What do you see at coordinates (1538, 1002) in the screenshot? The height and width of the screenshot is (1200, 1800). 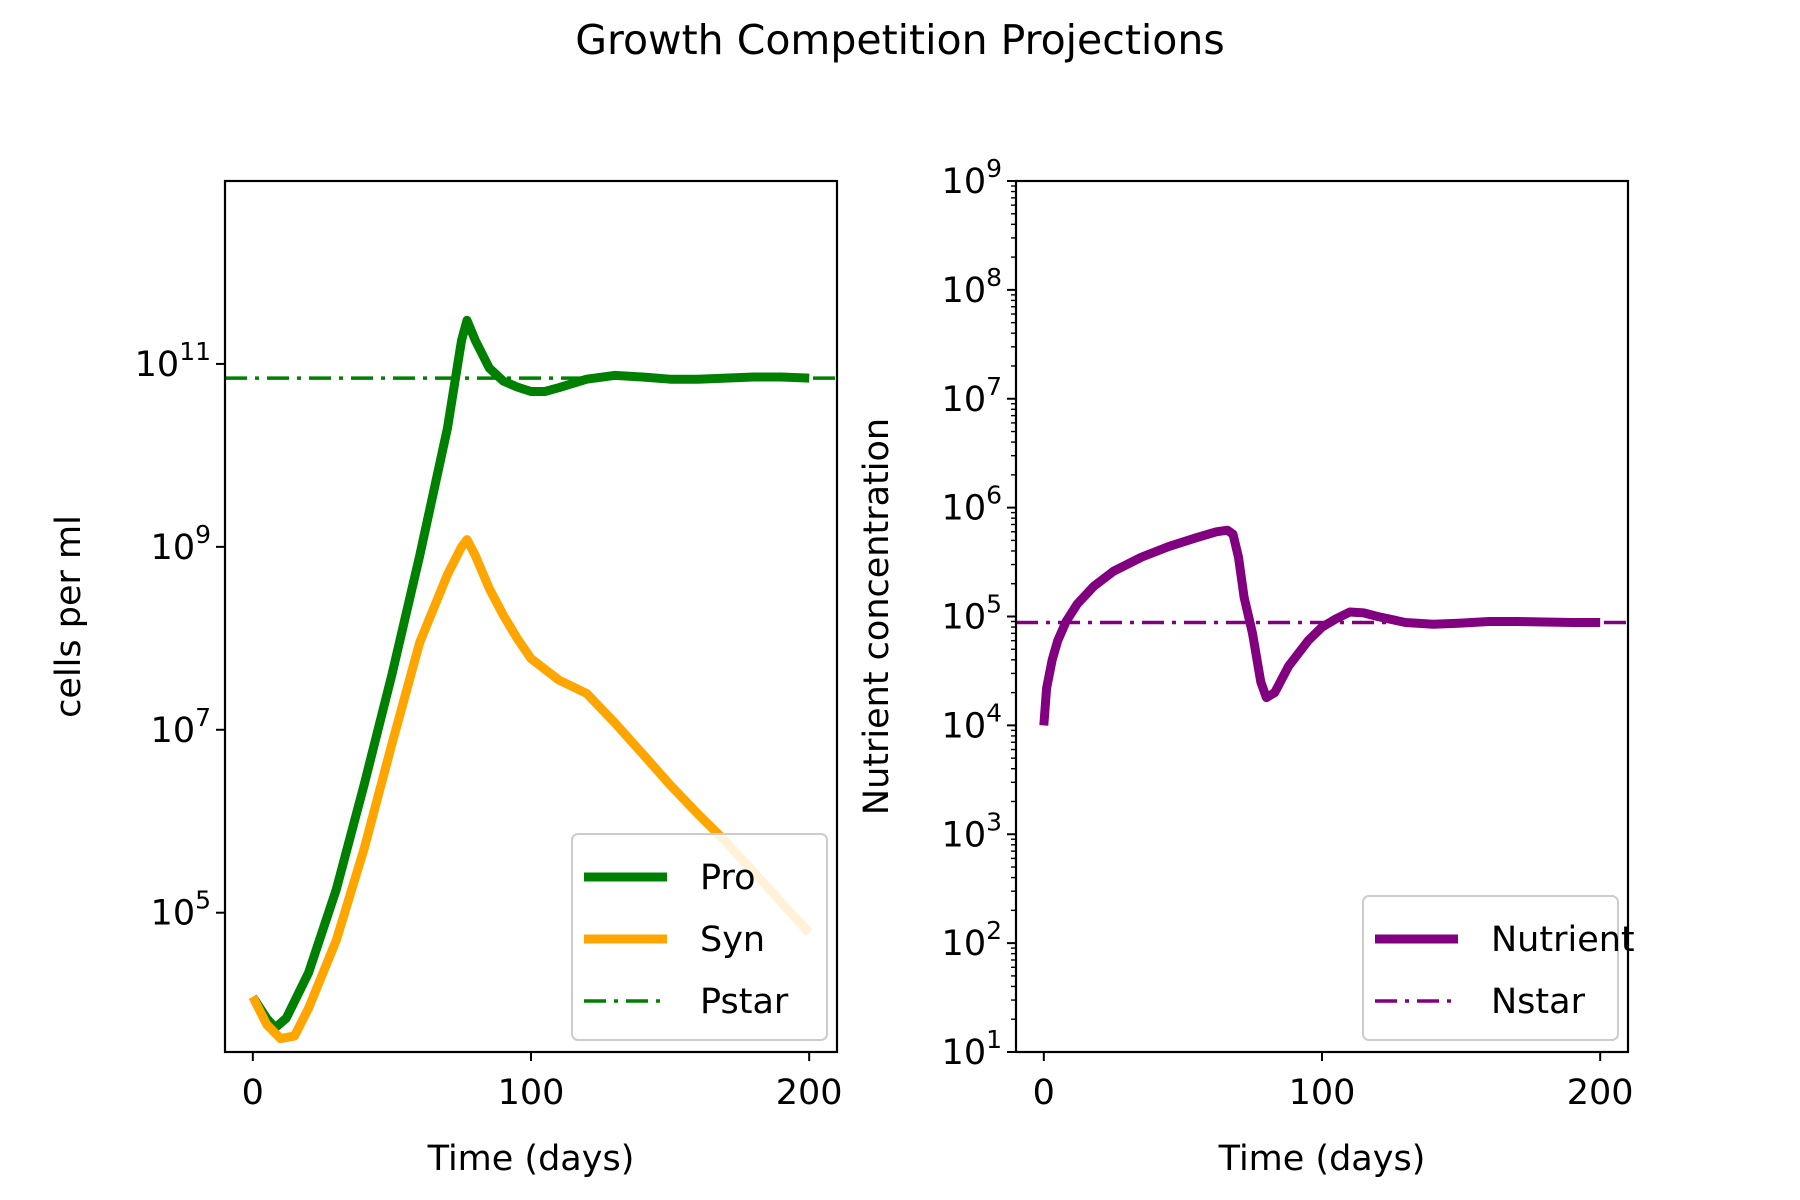 I see `legend-label-nstar: Nstar` at bounding box center [1538, 1002].